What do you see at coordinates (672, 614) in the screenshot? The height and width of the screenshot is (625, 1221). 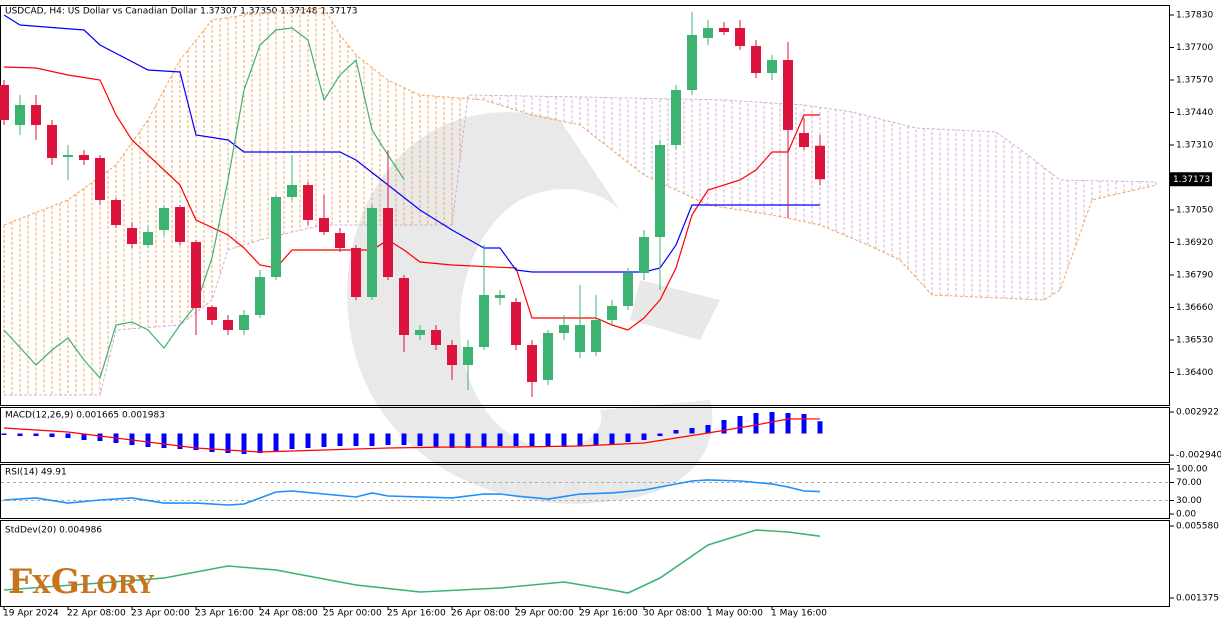 I see `x-tick-label: 30 Apr 08:00` at bounding box center [672, 614].